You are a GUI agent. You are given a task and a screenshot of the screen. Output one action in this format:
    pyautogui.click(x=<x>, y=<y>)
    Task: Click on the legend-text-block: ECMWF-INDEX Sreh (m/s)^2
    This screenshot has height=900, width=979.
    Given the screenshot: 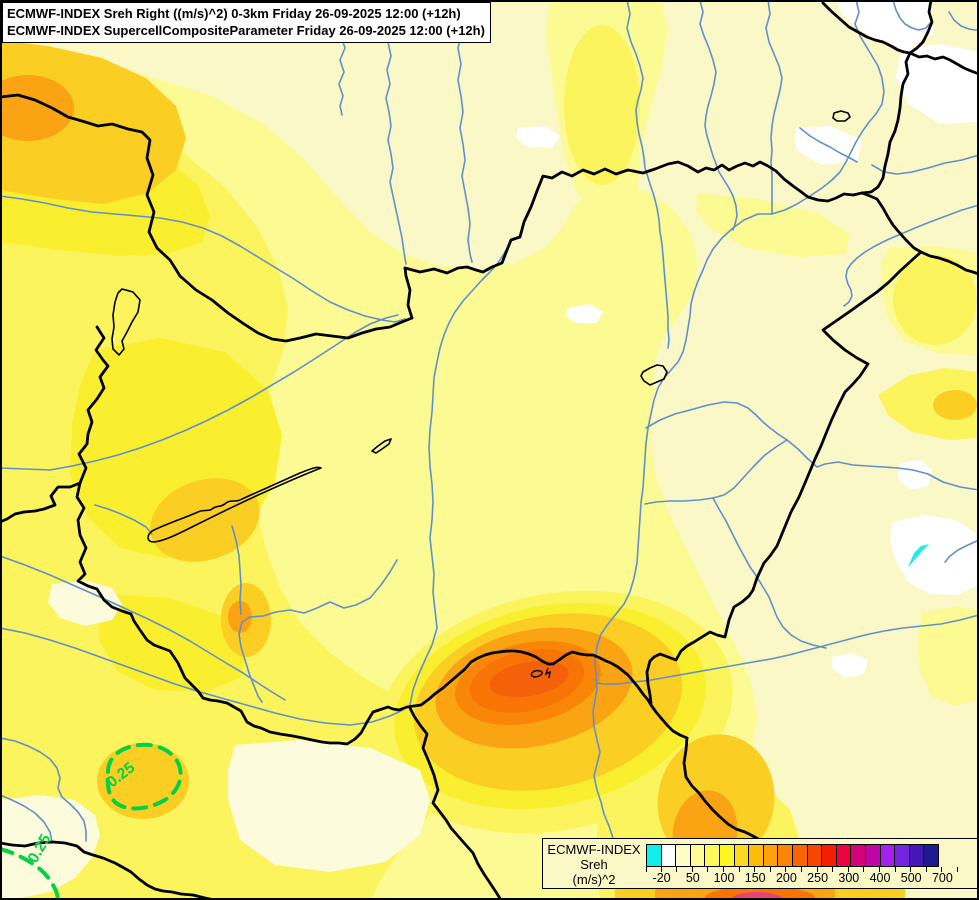 What is the action you would take?
    pyautogui.click(x=594, y=864)
    